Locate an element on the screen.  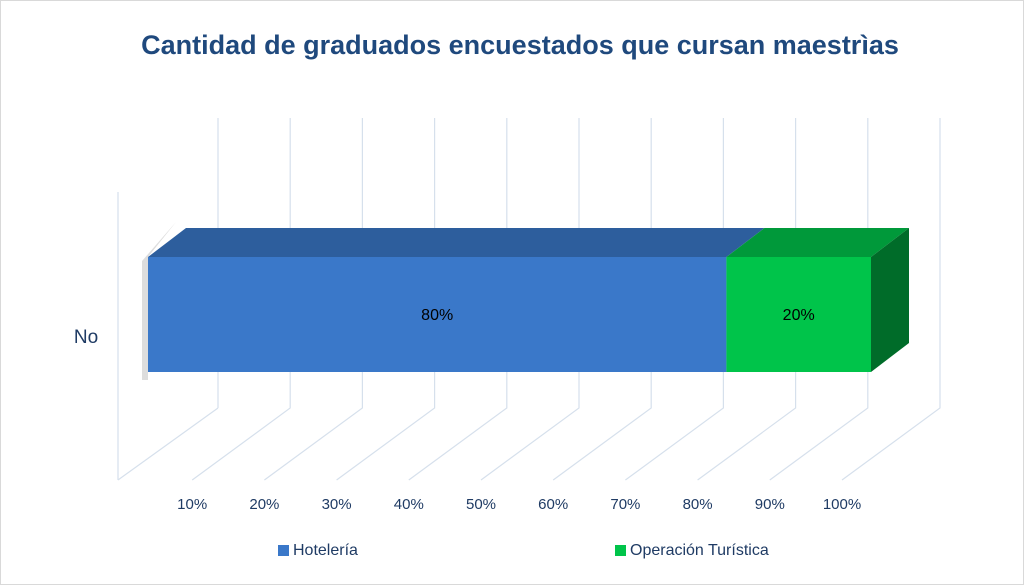
bar-side is located at coordinates (890, 300).